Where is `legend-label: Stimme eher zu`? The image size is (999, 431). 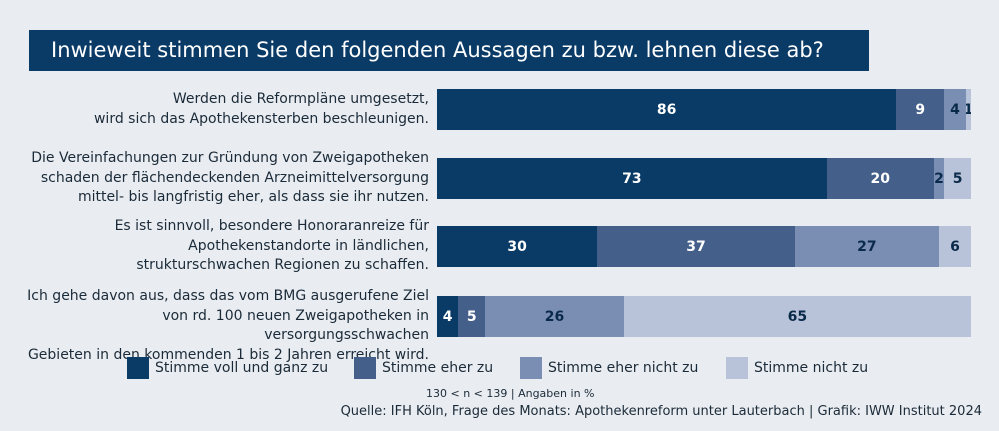 legend-label: Stimme eher zu is located at coordinates (438, 368).